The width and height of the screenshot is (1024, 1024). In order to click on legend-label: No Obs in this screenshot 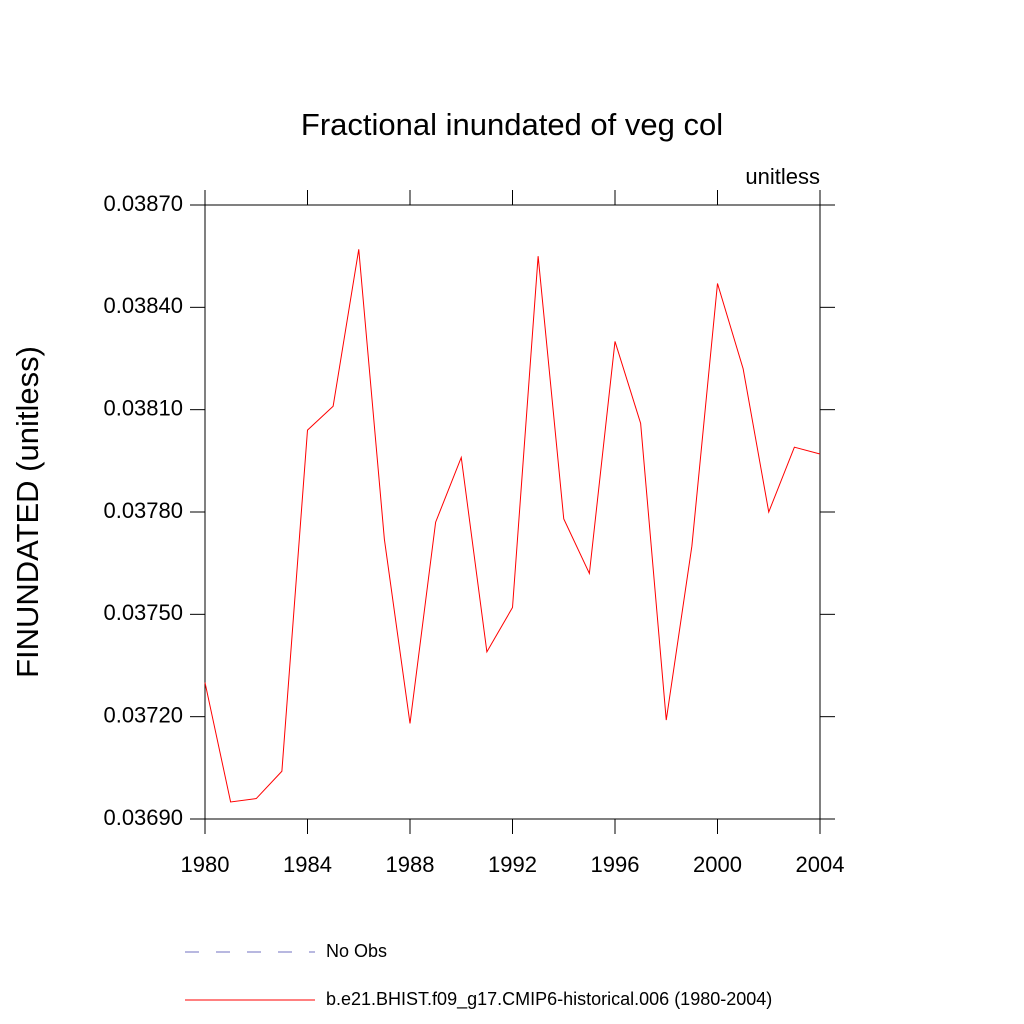, I will do `click(356, 951)`.